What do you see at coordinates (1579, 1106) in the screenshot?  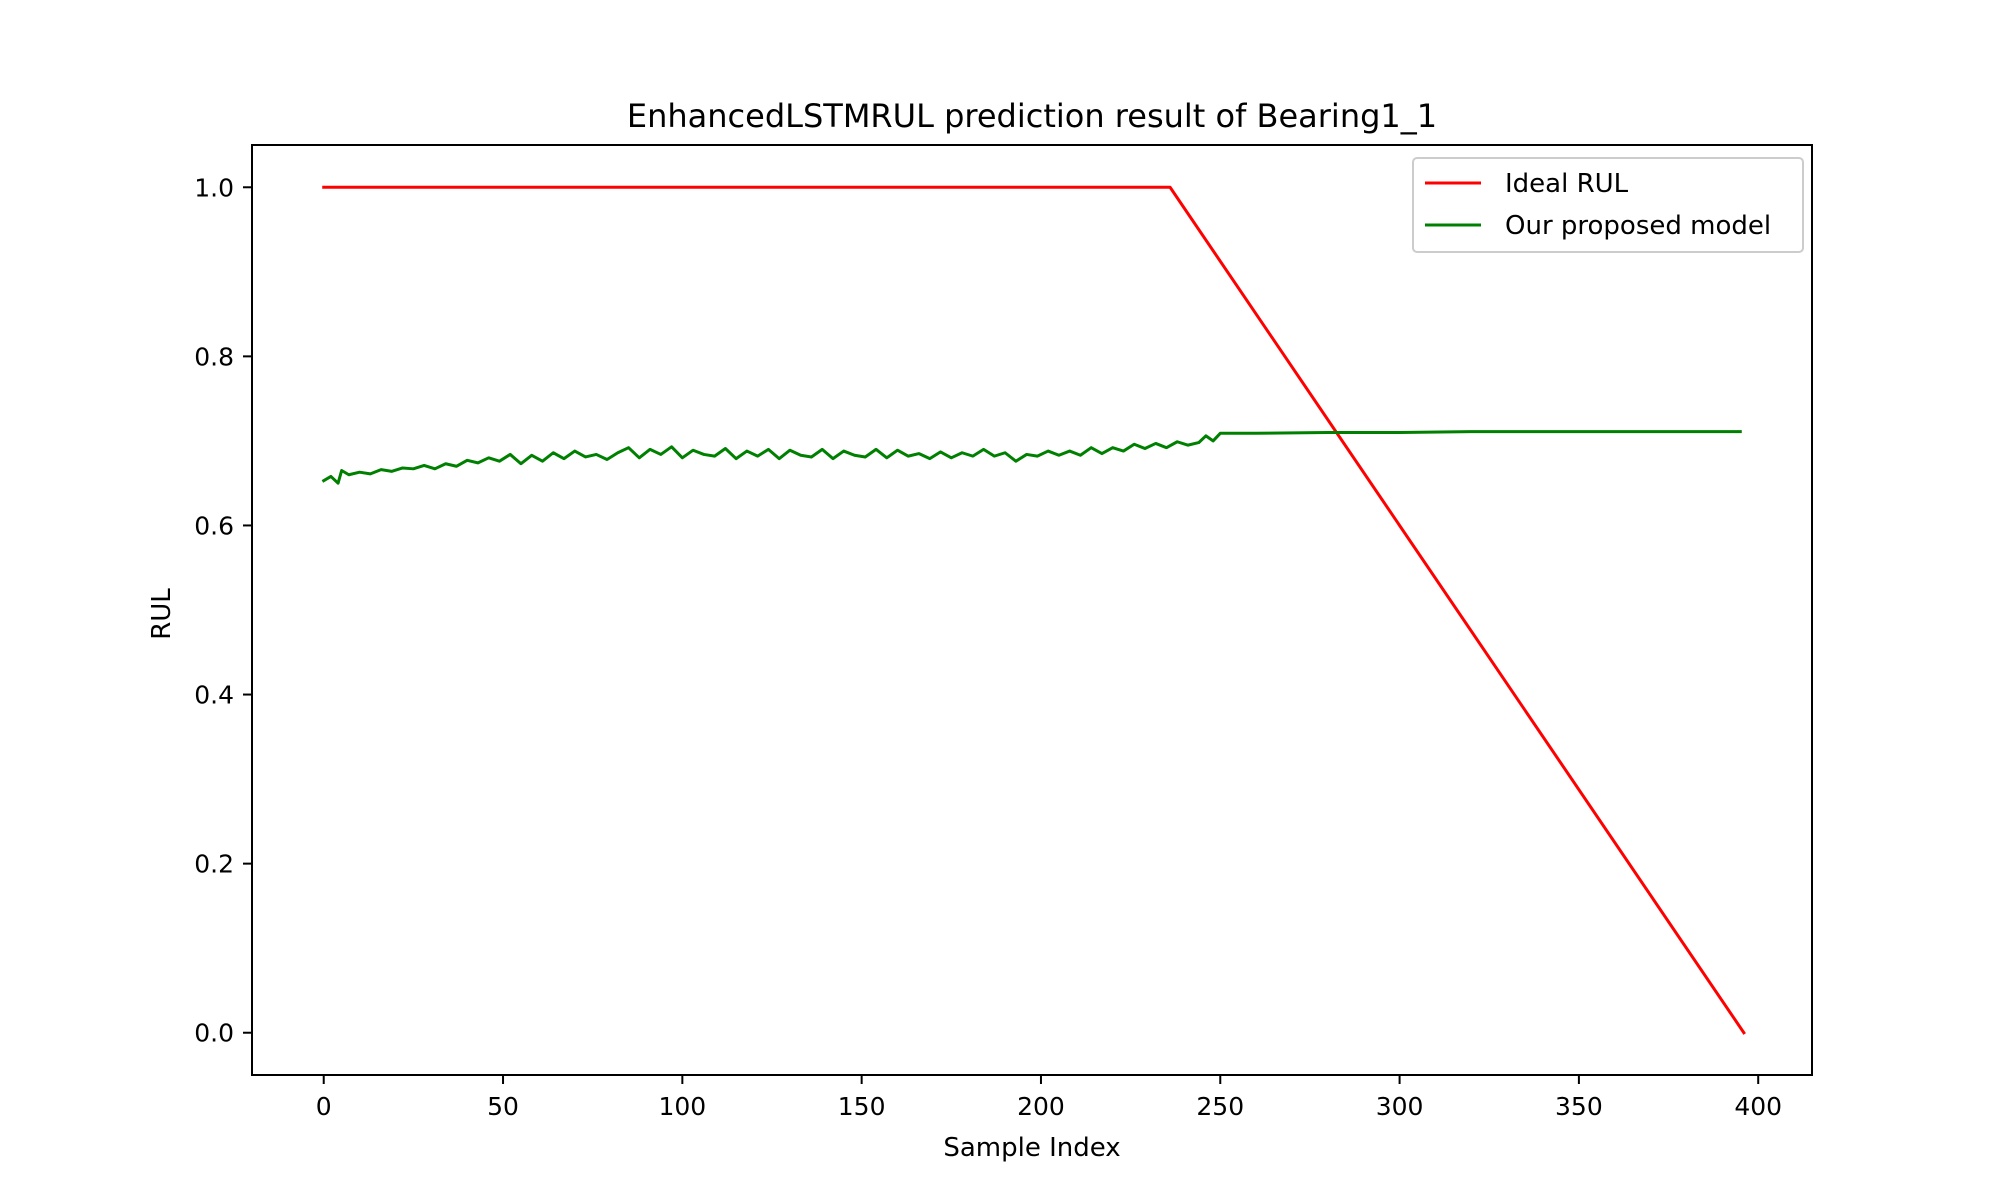 I see `x-tick-label: 350` at bounding box center [1579, 1106].